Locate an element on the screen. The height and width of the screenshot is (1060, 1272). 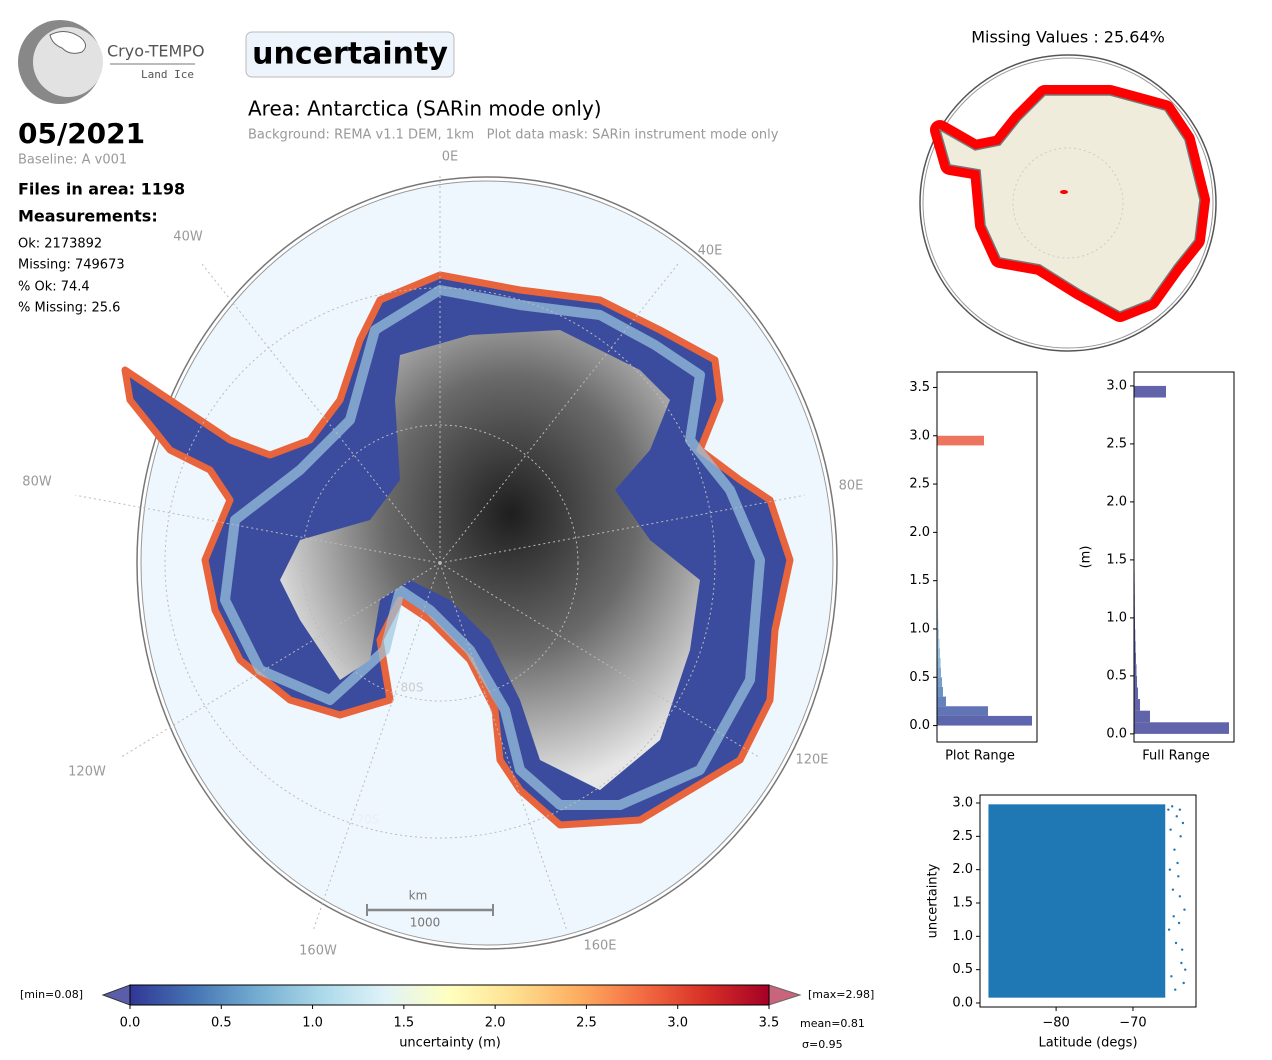
title-box is located at coordinates (350, 54).